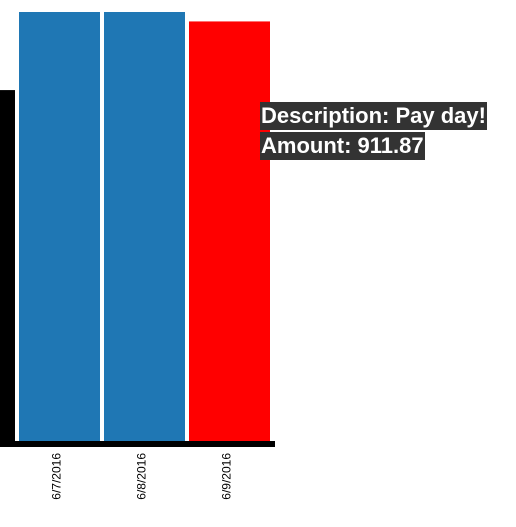  What do you see at coordinates (7, 268) in the screenshot?
I see `y-axis-line` at bounding box center [7, 268].